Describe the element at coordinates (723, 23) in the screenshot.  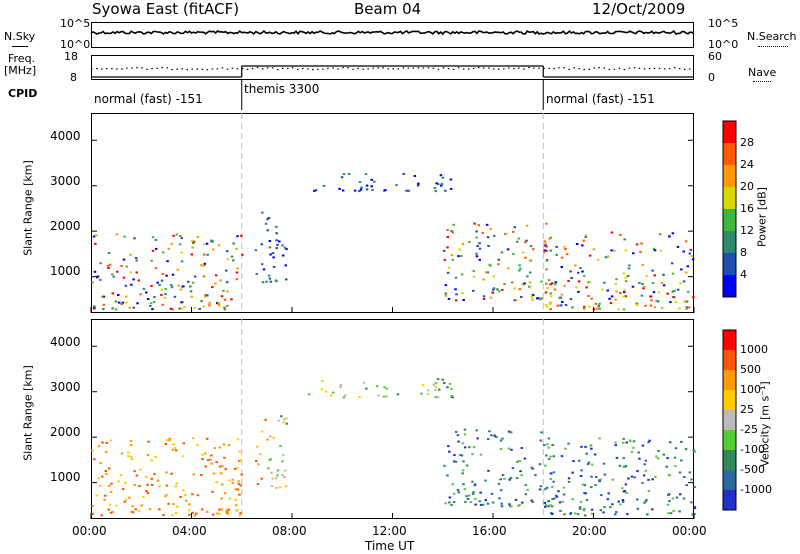
I see `nsearch-top-tick: 10^5` at that location.